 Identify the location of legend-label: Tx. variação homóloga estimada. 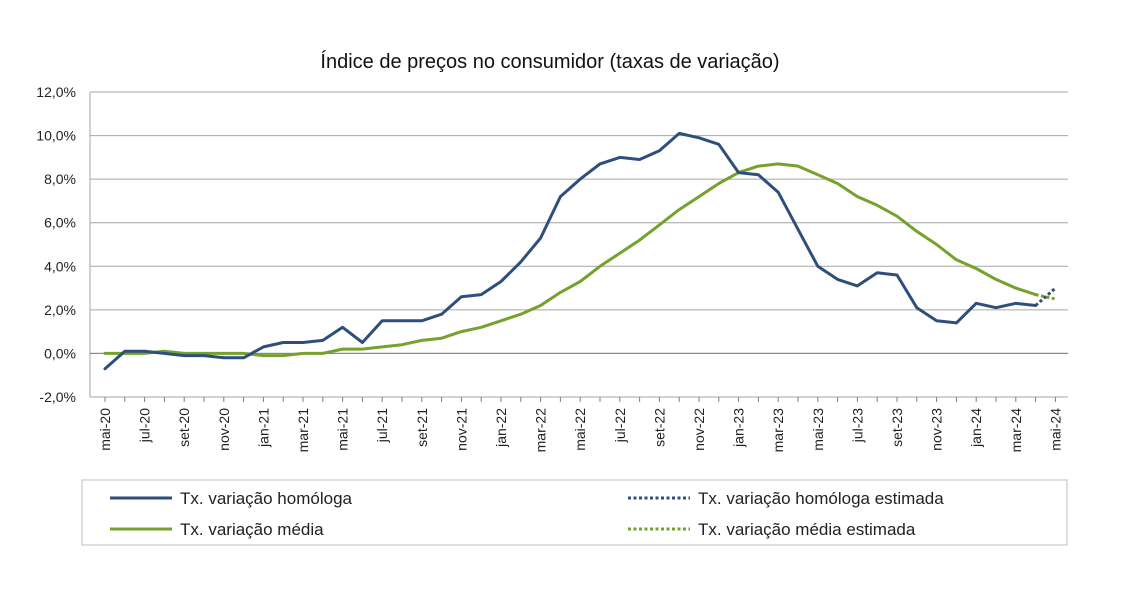
(821, 498).